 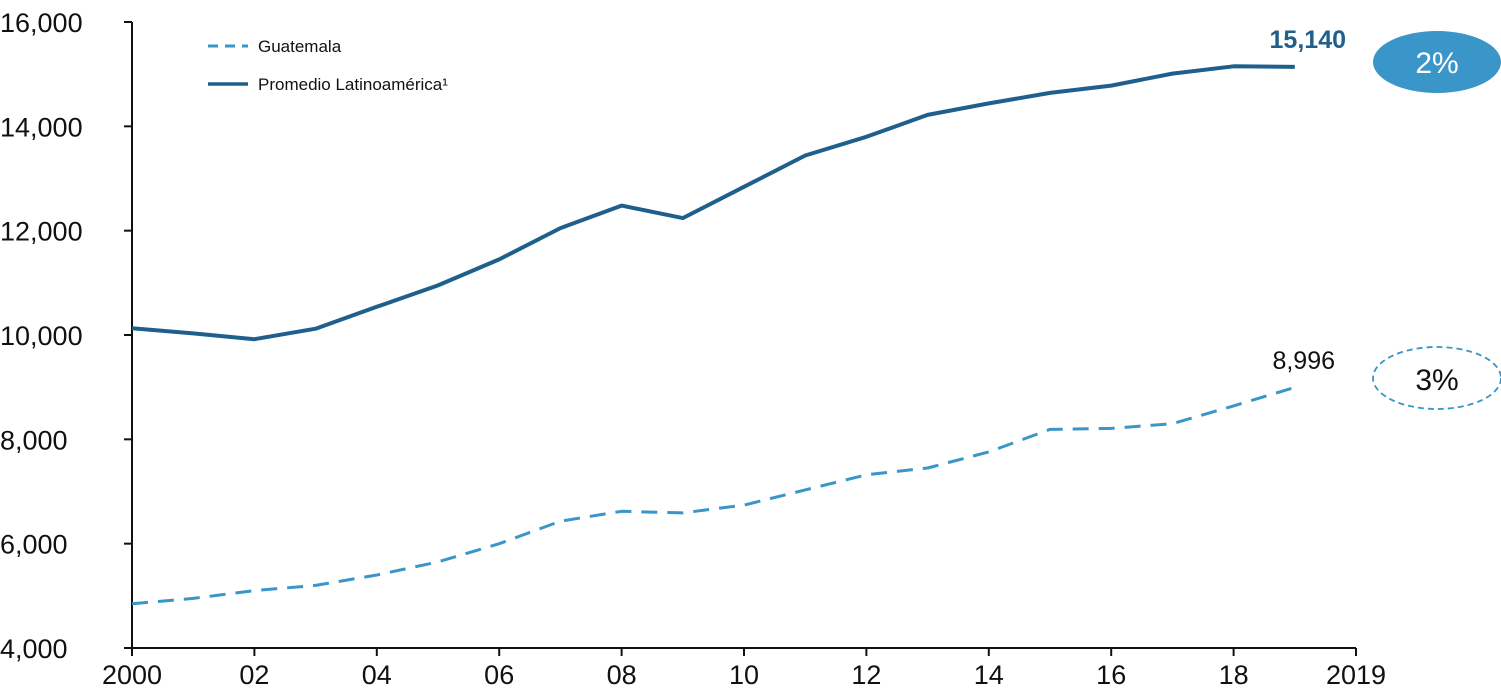 I want to click on y-axis-ticks: 4,000 6,000 8,000 10,000 12,000 14,000 16,000, so click(x=66, y=336).